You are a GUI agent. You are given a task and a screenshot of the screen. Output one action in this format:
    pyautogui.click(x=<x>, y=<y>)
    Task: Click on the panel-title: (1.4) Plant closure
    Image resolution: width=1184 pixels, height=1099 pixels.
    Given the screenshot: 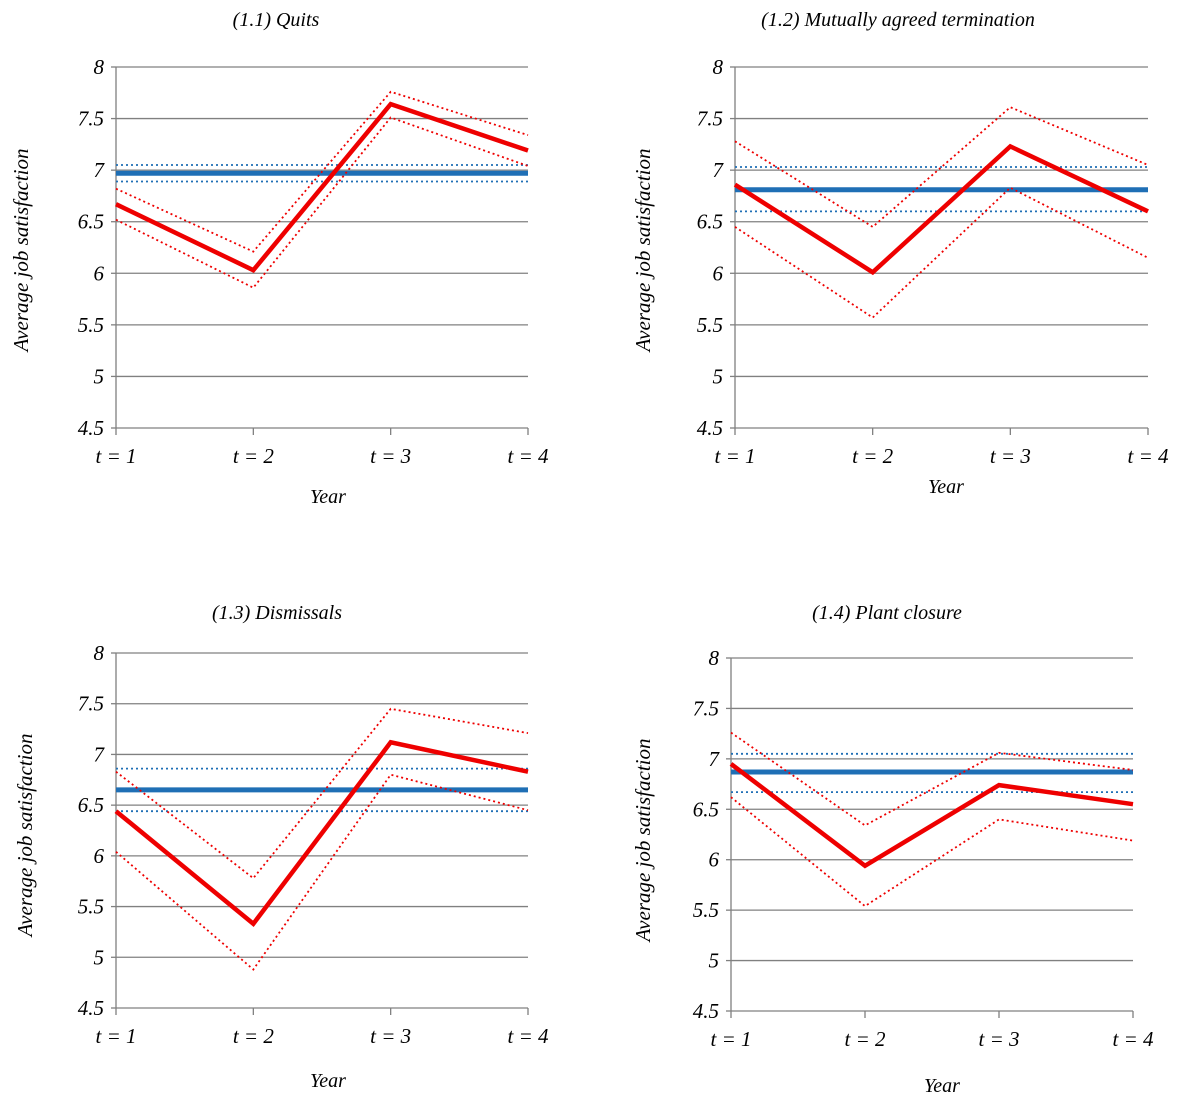 What is the action you would take?
    pyautogui.click(x=887, y=613)
    